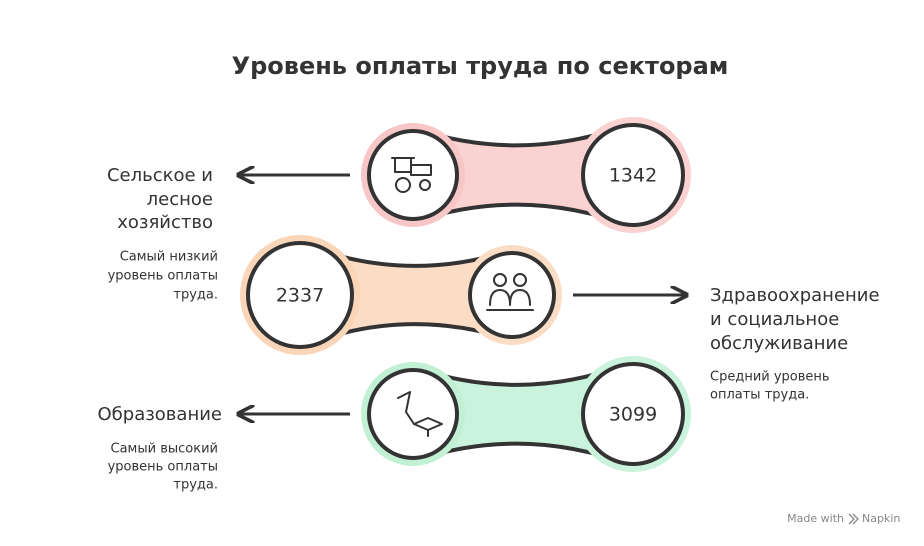 The image size is (924, 546). I want to click on label: обслуживание, so click(779, 343).